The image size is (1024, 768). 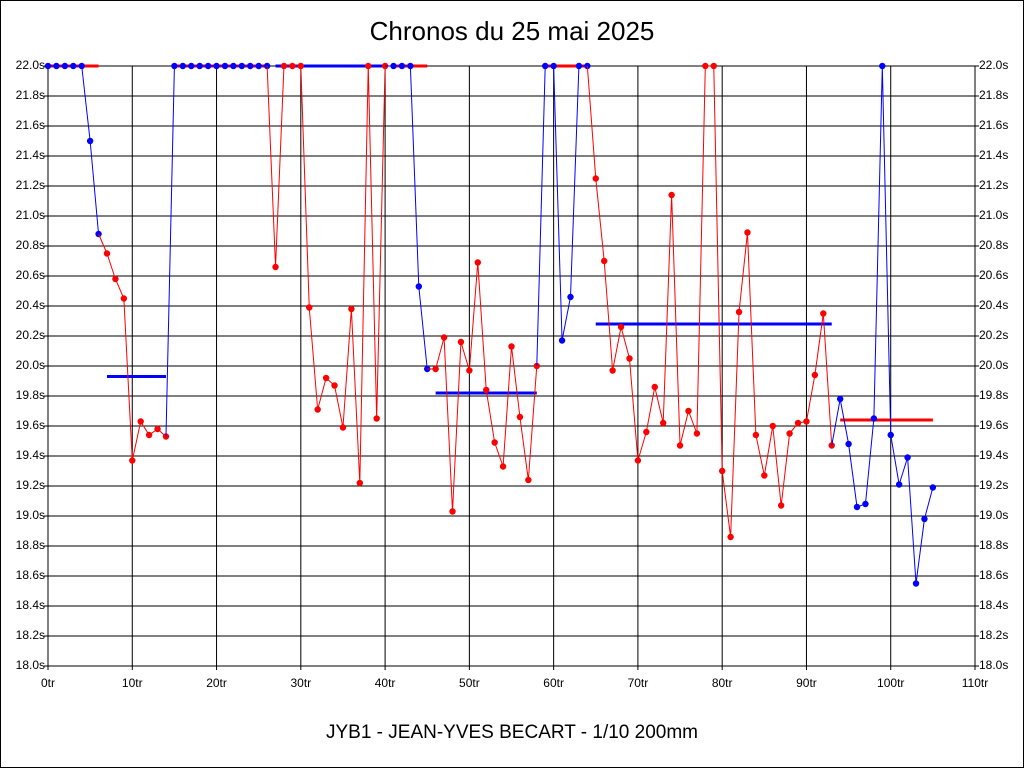 I want to click on y2-tick-label: 18.0s, so click(x=993, y=665).